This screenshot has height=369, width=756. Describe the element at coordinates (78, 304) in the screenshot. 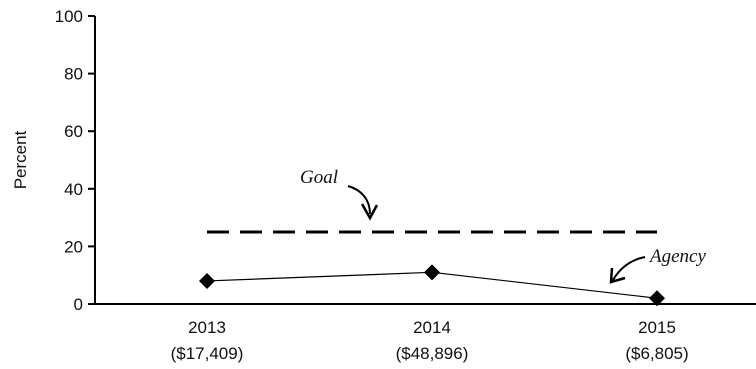

I see `y-tick-label: 0` at that location.